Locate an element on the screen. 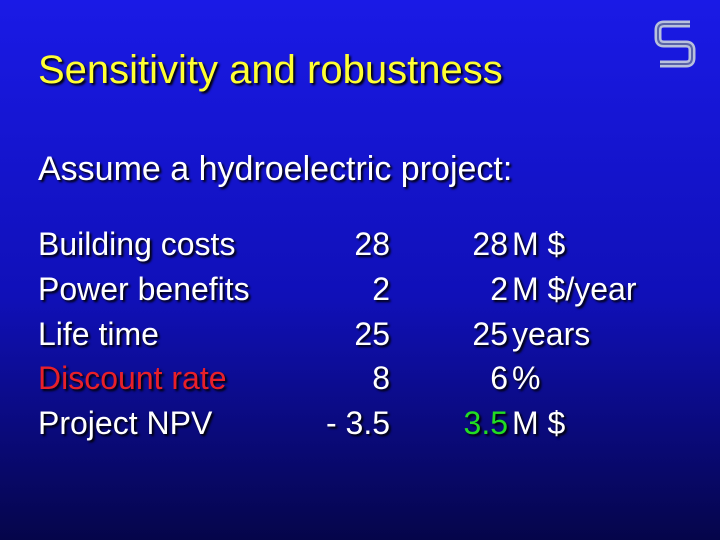 This screenshot has width=720, height=540. value-a: - 3.5 is located at coordinates (357, 423).